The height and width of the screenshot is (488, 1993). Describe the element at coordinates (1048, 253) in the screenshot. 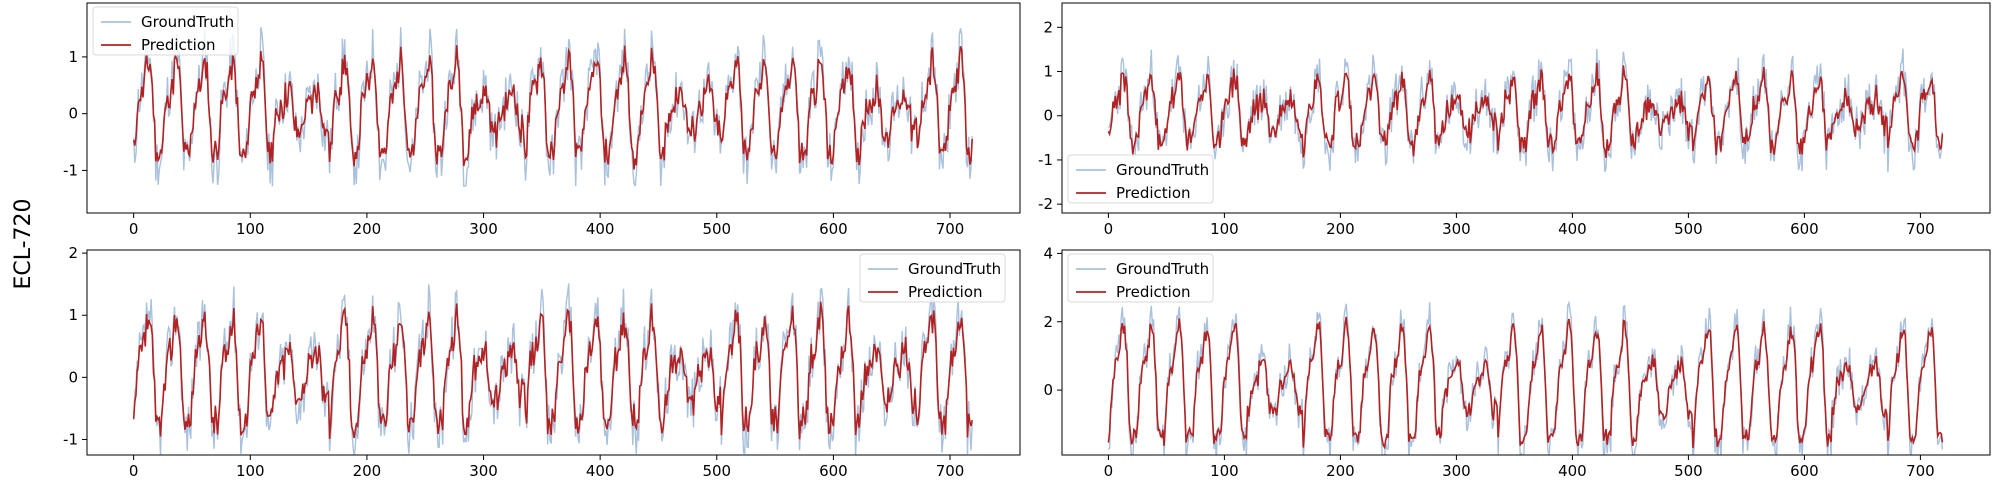

I see `y-tick-label: 4` at that location.